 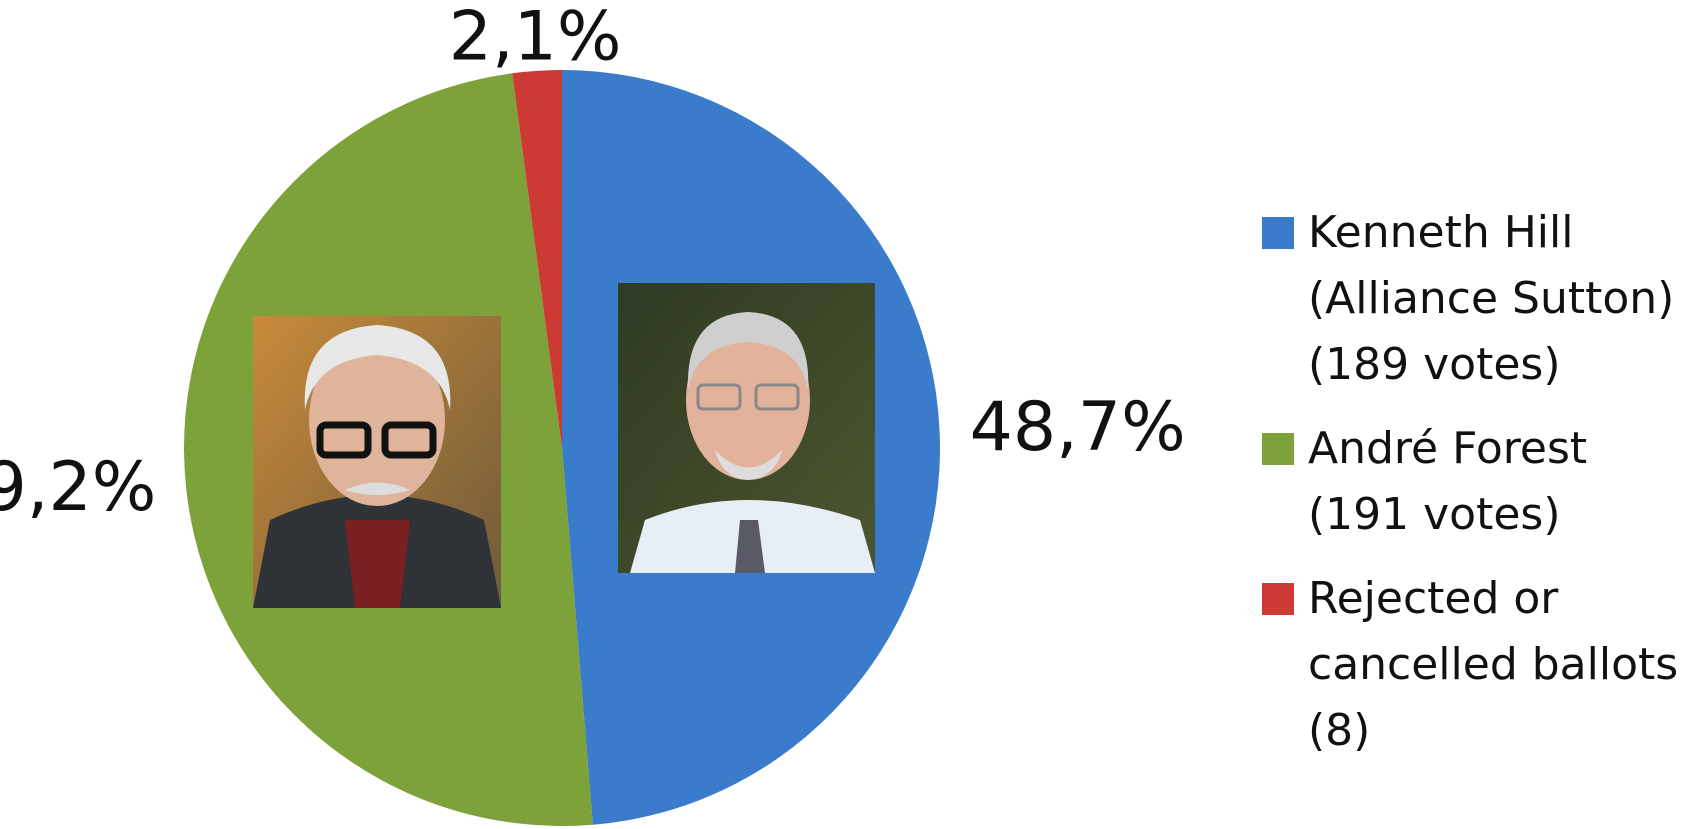 I want to click on legend-label: André Forest (191 votes), so click(x=1448, y=481).